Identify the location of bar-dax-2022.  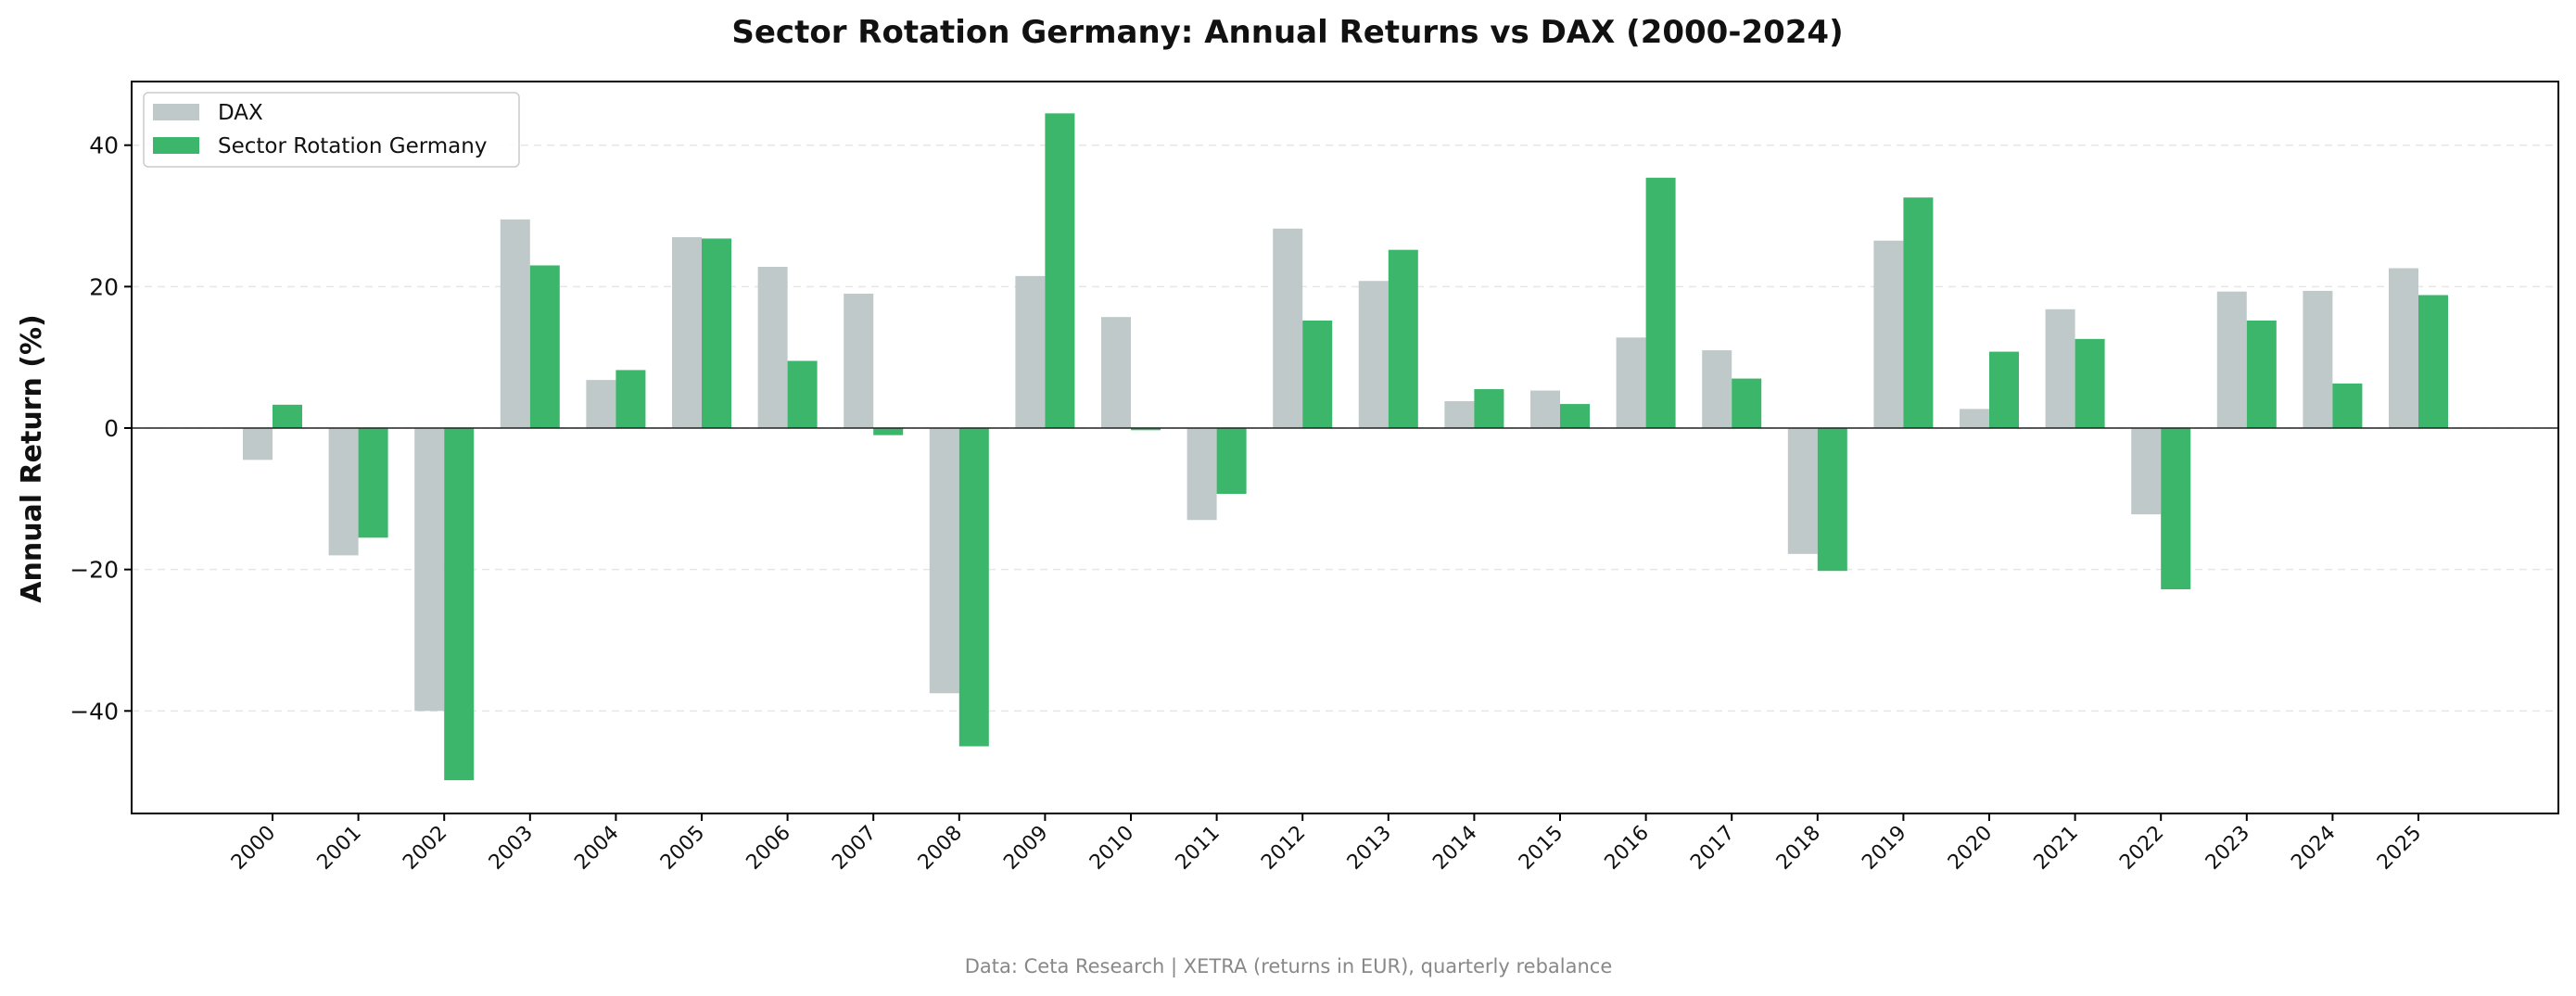
(2146, 472).